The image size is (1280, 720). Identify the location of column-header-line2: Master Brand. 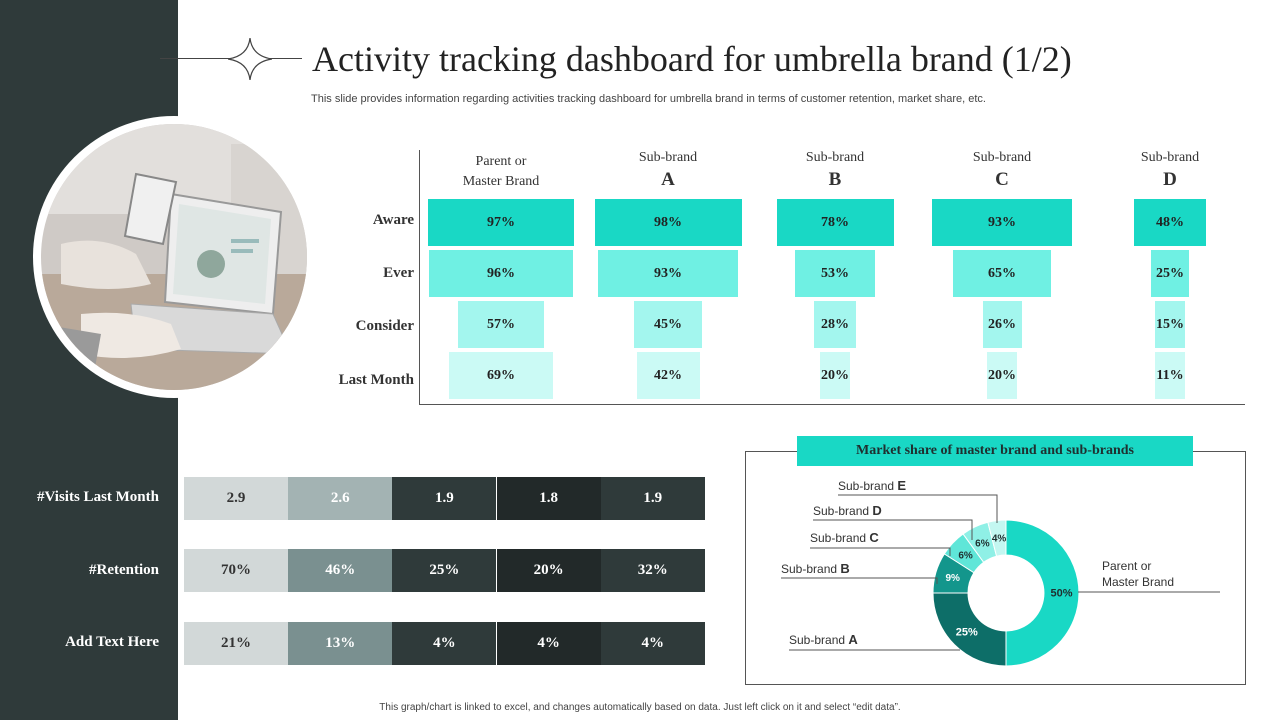
(501, 181).